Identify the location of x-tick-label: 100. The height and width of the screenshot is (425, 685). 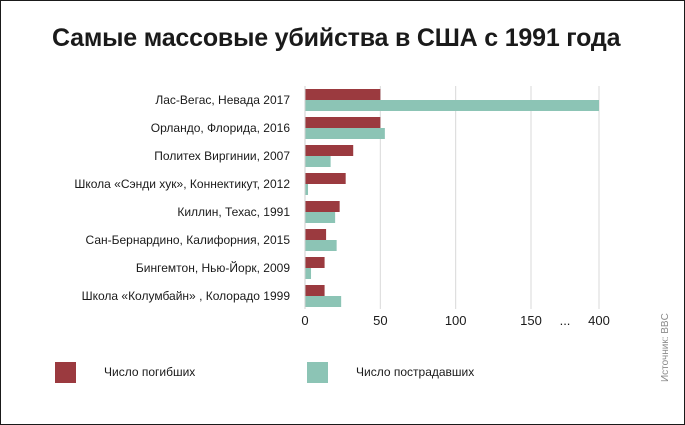
(456, 320).